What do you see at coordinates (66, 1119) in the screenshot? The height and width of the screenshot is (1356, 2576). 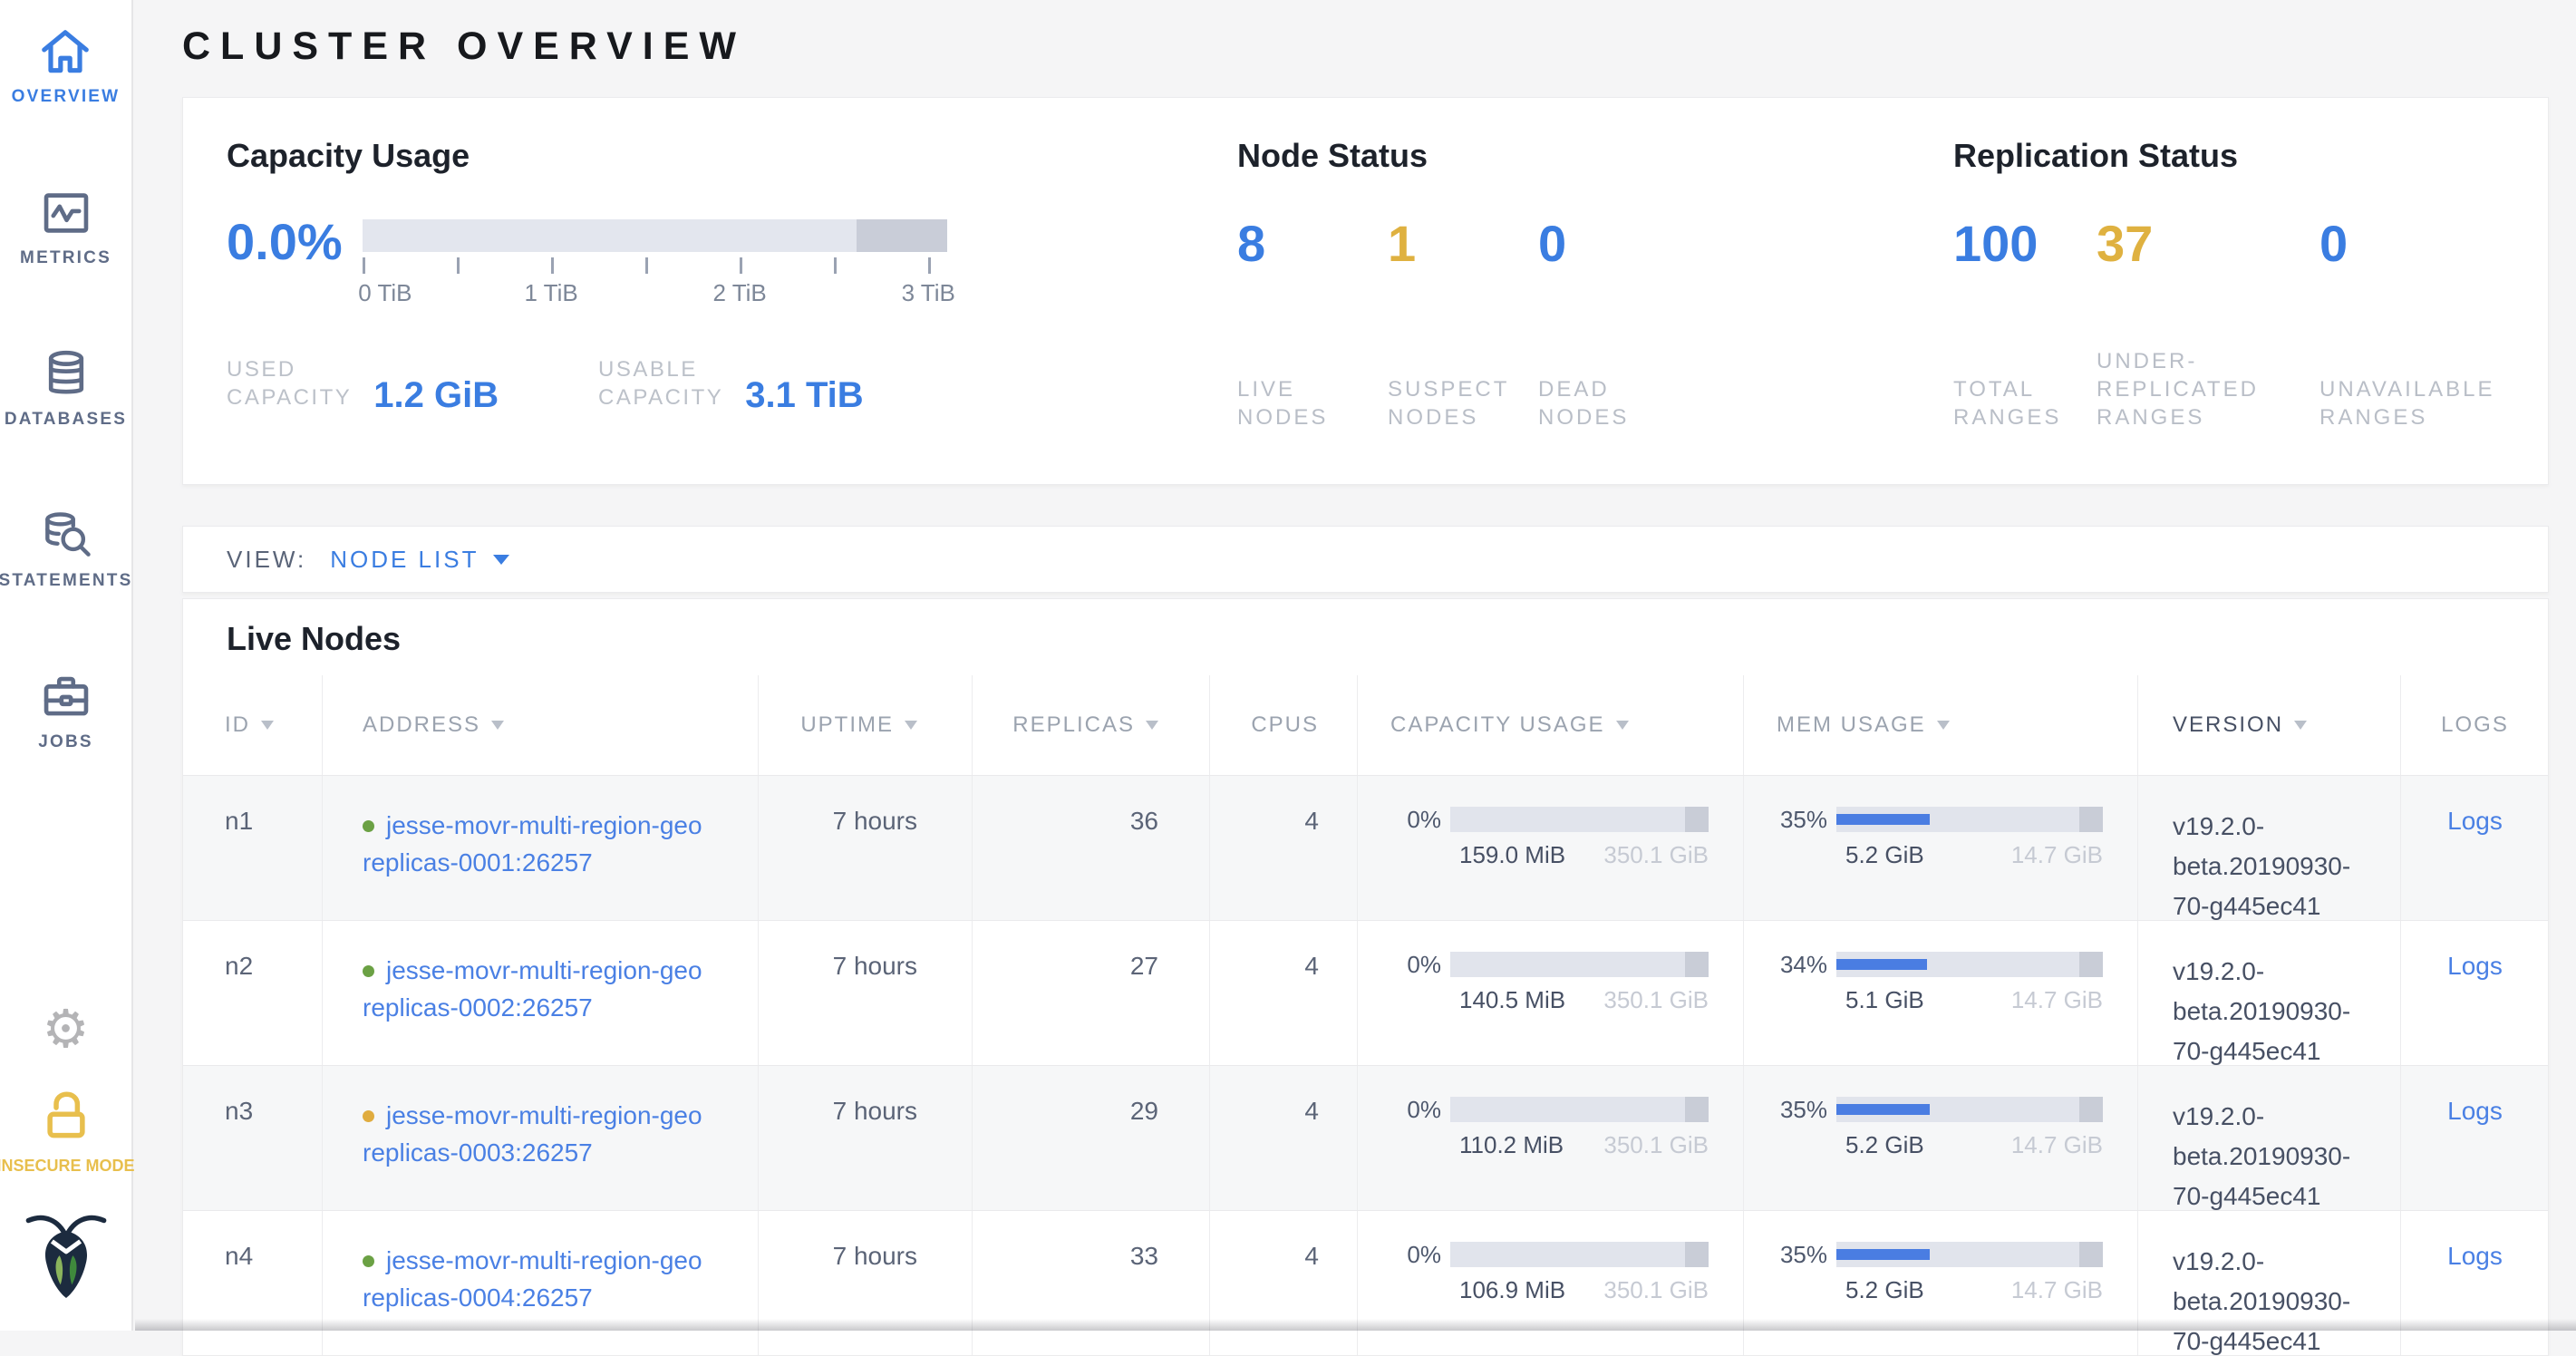 I see `open-lock-icon` at bounding box center [66, 1119].